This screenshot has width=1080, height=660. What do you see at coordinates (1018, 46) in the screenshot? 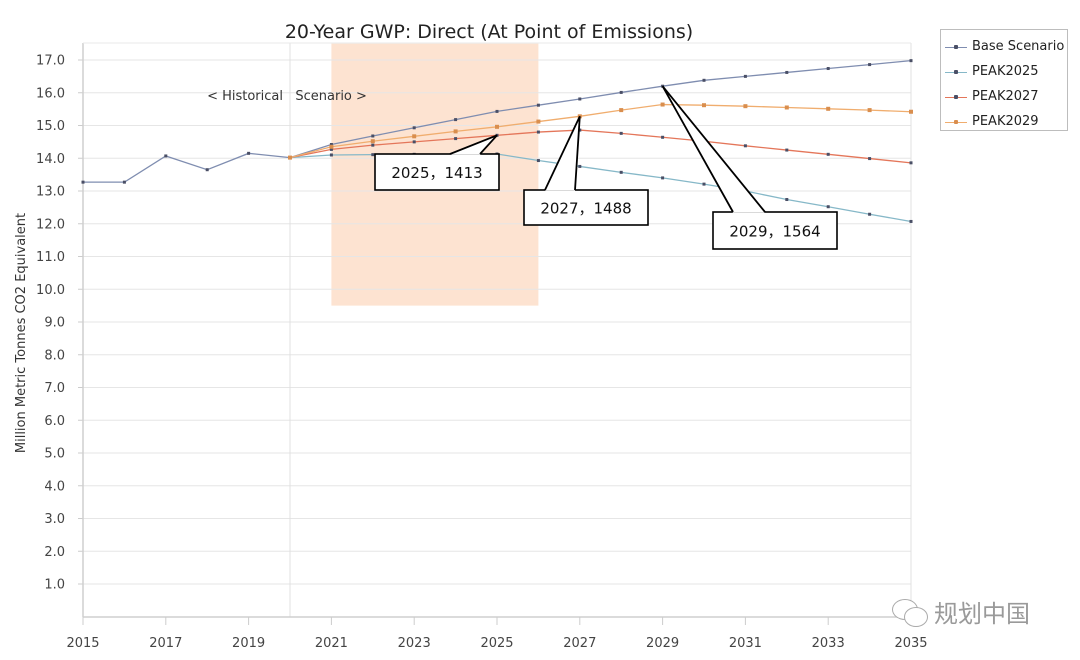
I see `legend-label: Base Scenario` at bounding box center [1018, 46].